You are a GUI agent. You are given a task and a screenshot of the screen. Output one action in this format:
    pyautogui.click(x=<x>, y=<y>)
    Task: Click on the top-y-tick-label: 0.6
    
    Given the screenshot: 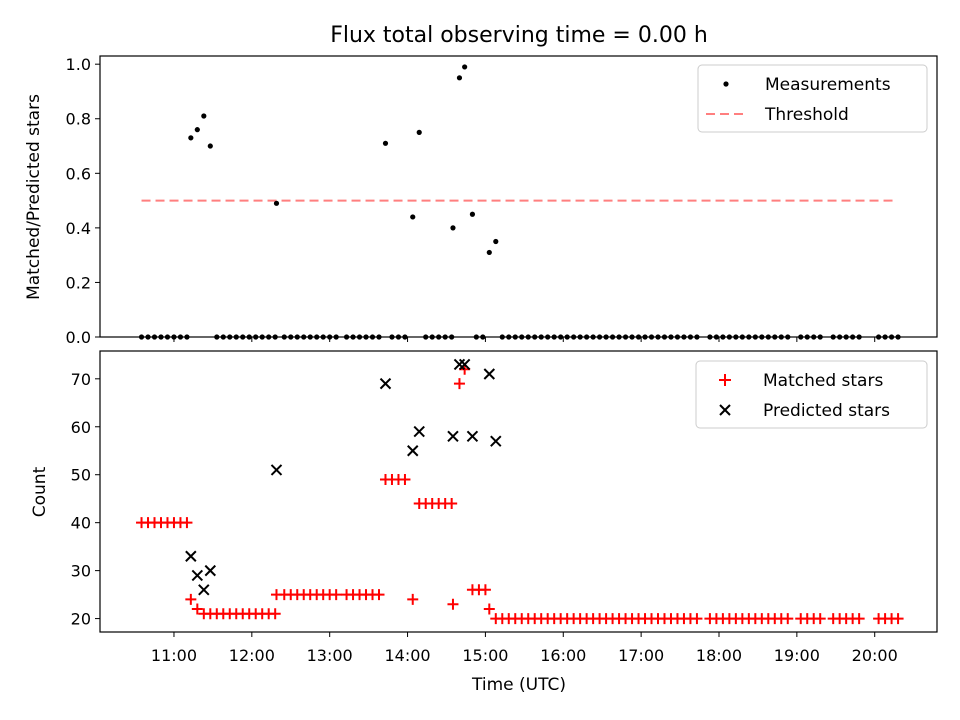 What is the action you would take?
    pyautogui.click(x=78, y=173)
    